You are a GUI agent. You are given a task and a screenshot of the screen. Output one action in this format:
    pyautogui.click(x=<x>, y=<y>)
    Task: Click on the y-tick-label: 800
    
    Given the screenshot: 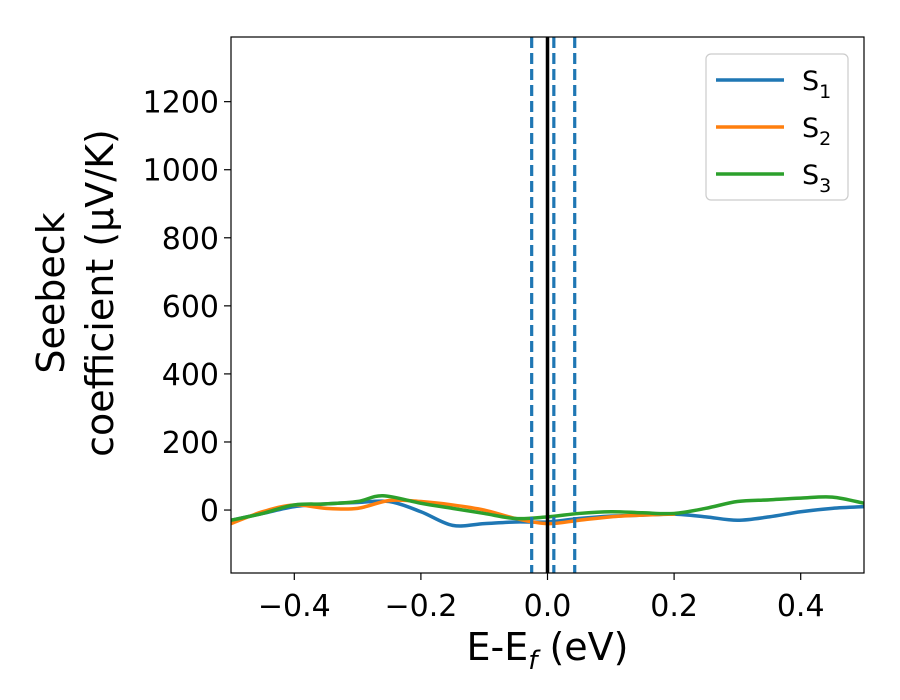 What is the action you would take?
    pyautogui.click(x=190, y=239)
    